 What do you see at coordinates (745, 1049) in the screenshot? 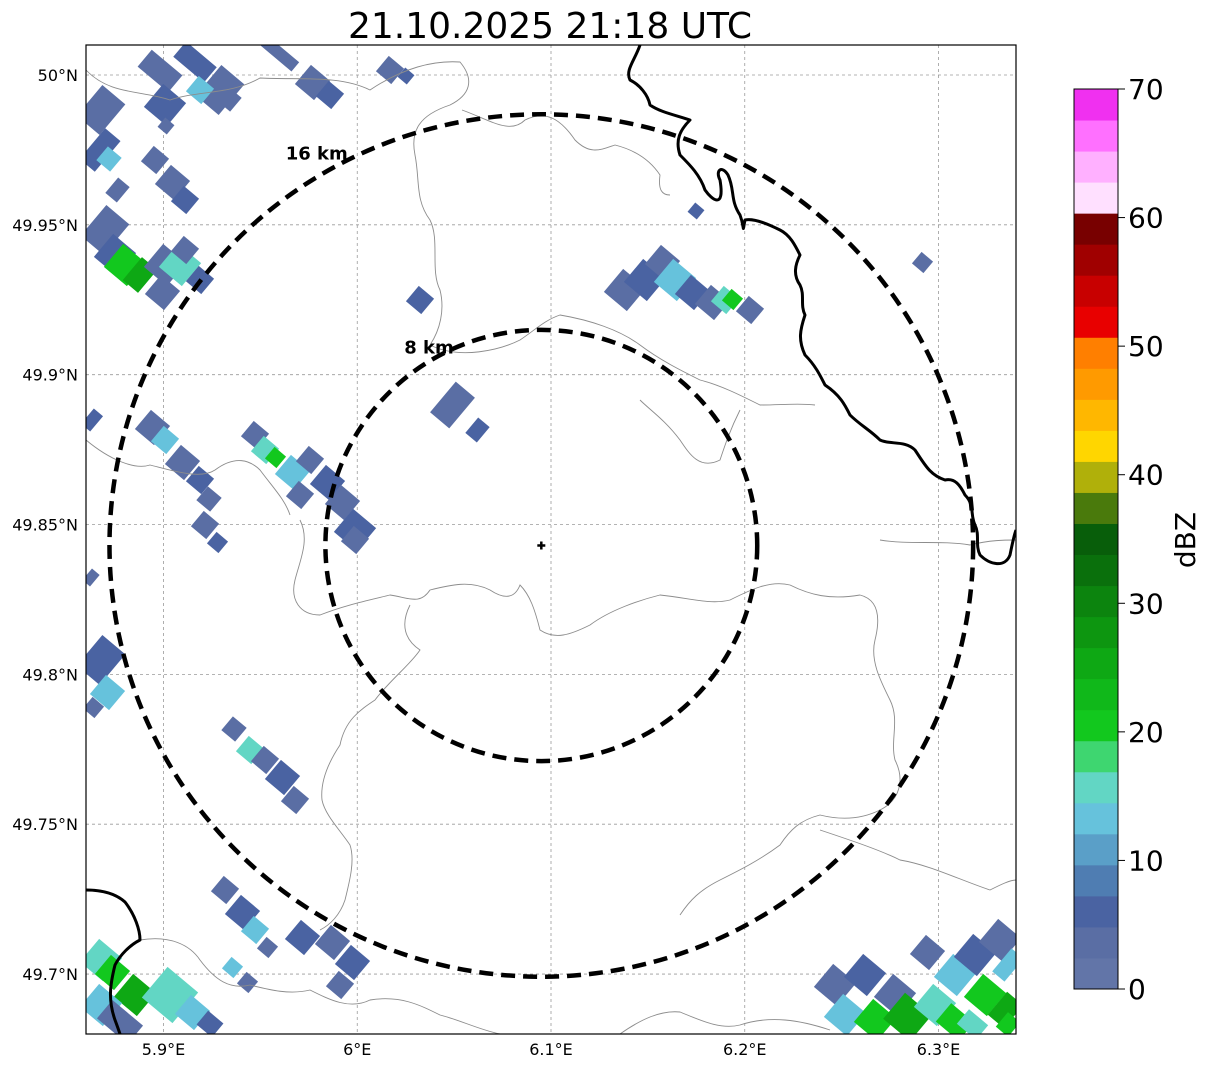
I see `lon-label: 6.2°E` at bounding box center [745, 1049].